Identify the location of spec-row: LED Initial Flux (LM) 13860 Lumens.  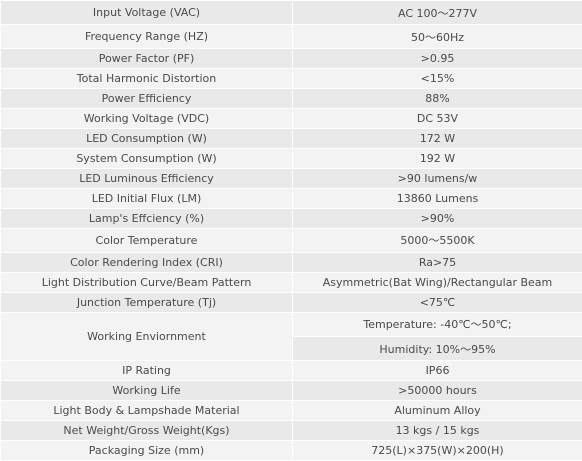
(291, 198).